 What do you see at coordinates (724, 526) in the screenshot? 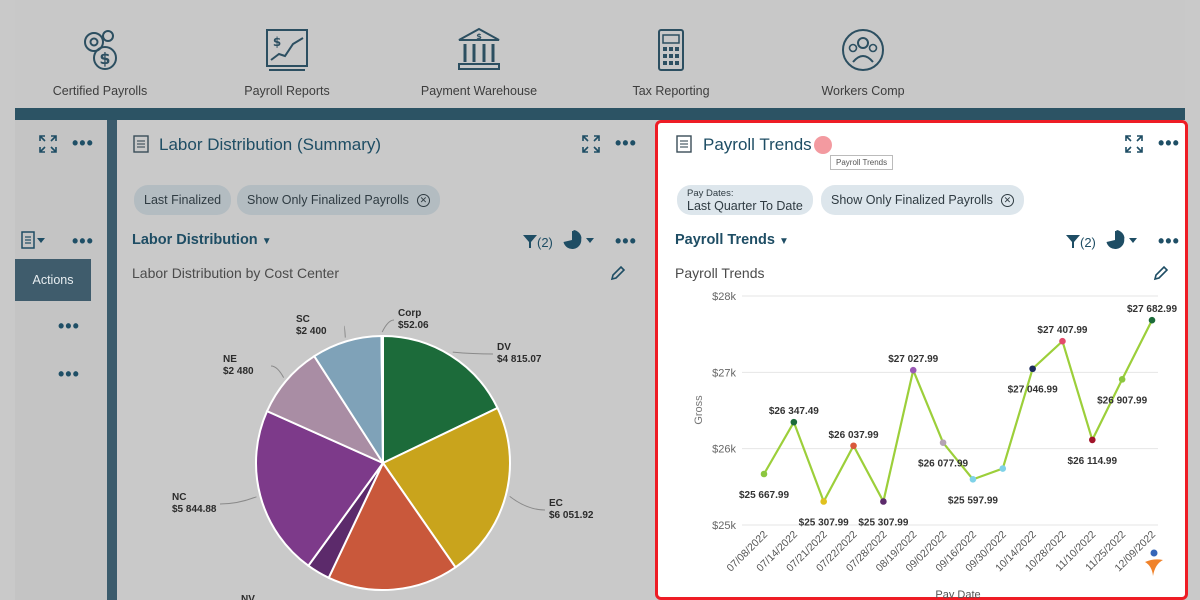
I see `y-tick-label: $25k` at bounding box center [724, 526].